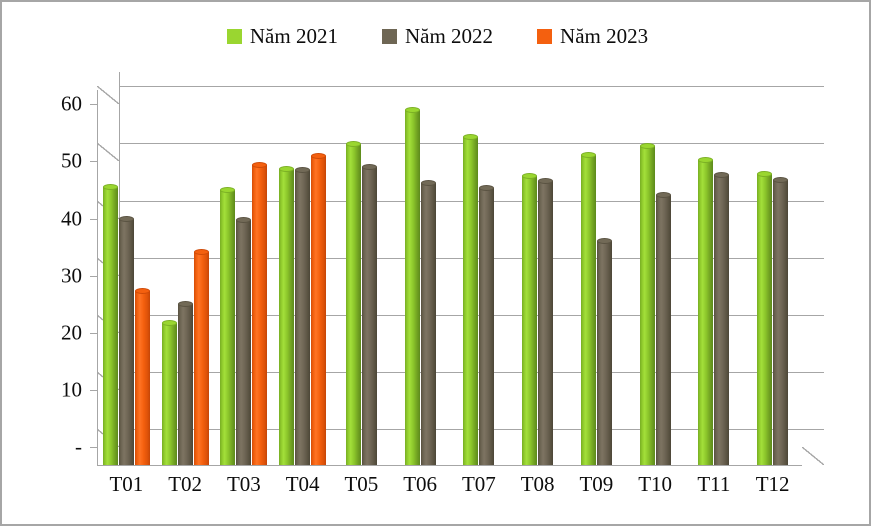 The width and height of the screenshot is (871, 526). What do you see at coordinates (51, 277) in the screenshot?
I see `y-axis: - 10 20 30 40 50 60` at bounding box center [51, 277].